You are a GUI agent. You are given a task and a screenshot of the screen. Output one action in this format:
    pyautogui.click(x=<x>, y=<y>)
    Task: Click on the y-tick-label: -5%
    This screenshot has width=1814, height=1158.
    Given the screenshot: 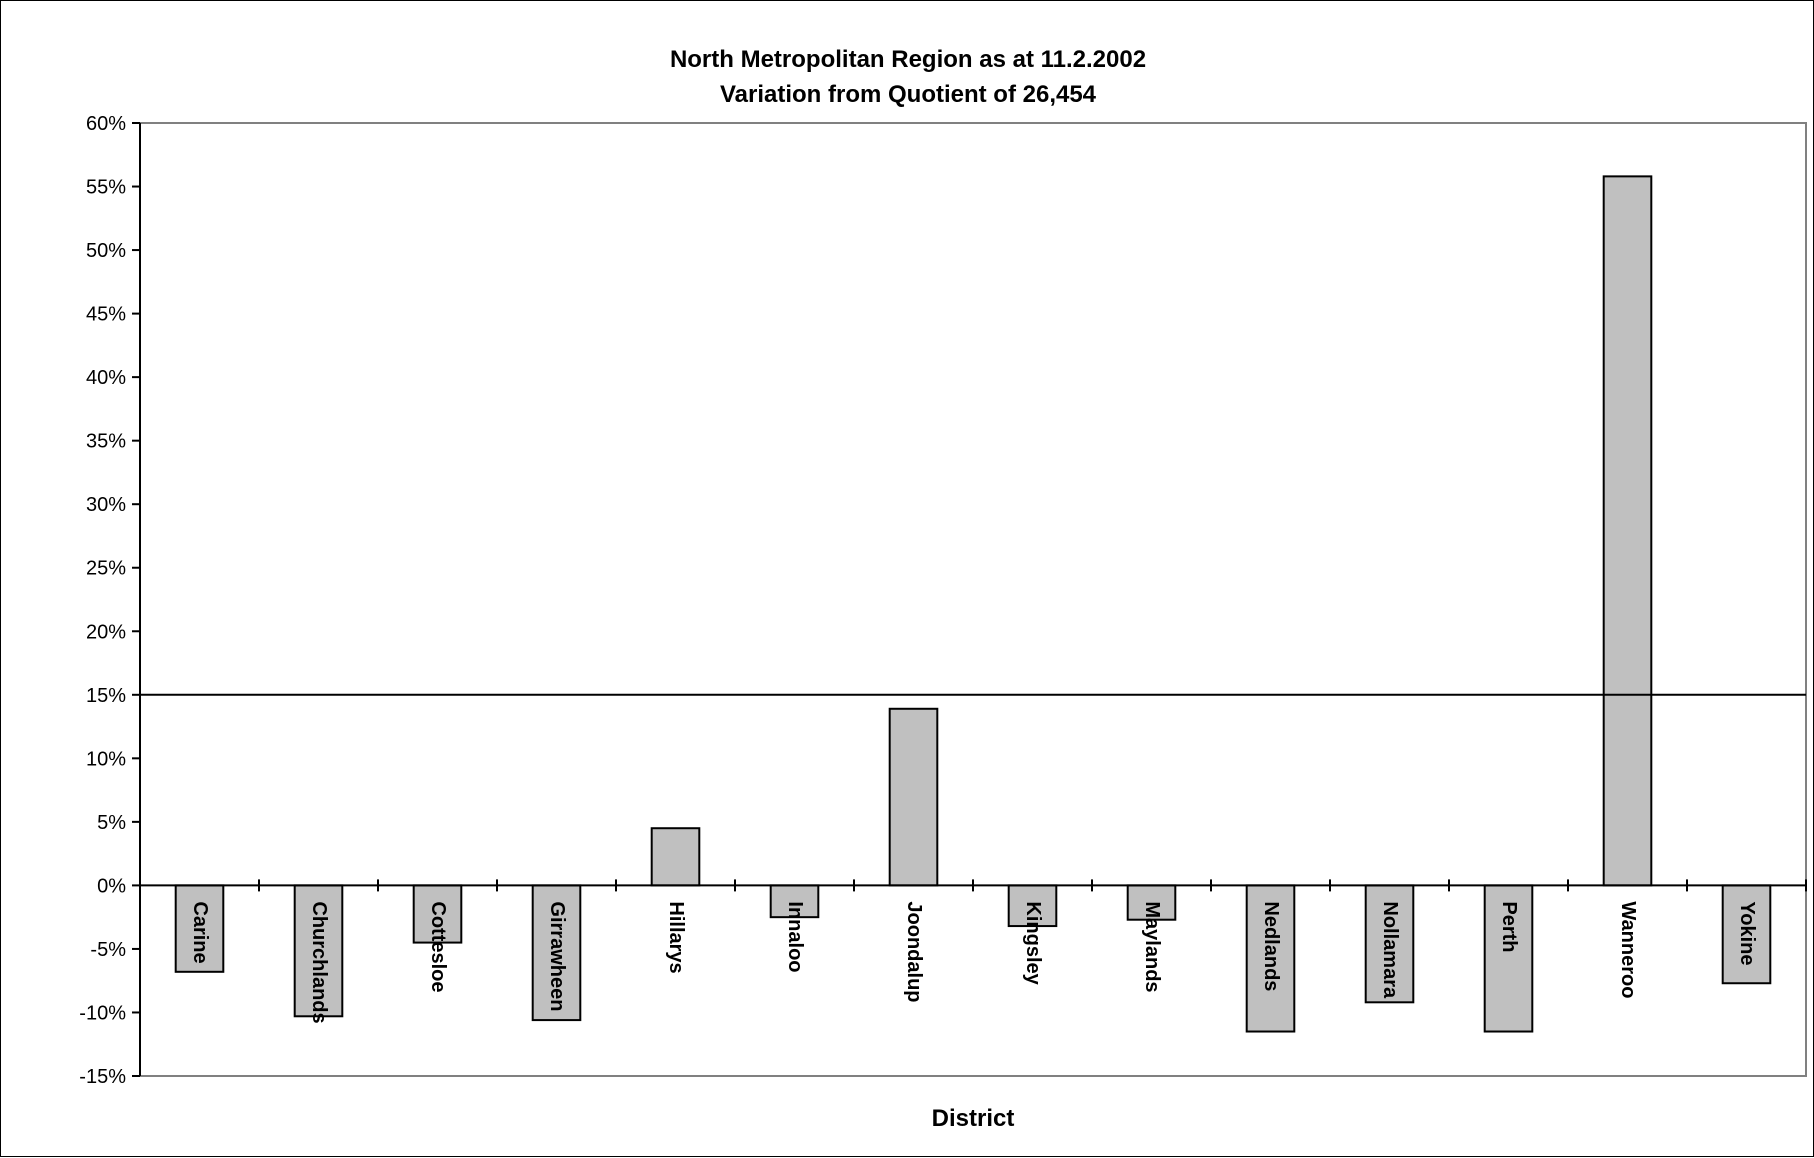 What is the action you would take?
    pyautogui.click(x=108, y=950)
    